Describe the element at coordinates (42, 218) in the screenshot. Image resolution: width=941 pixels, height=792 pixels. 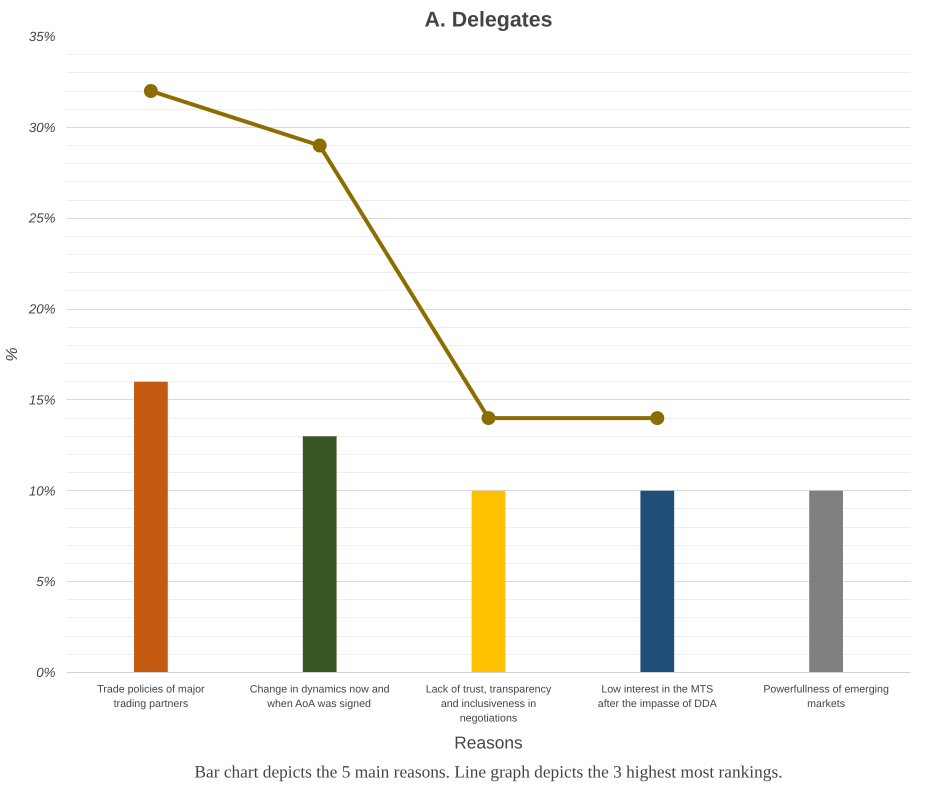
I see `y-tick-label: 25%` at that location.